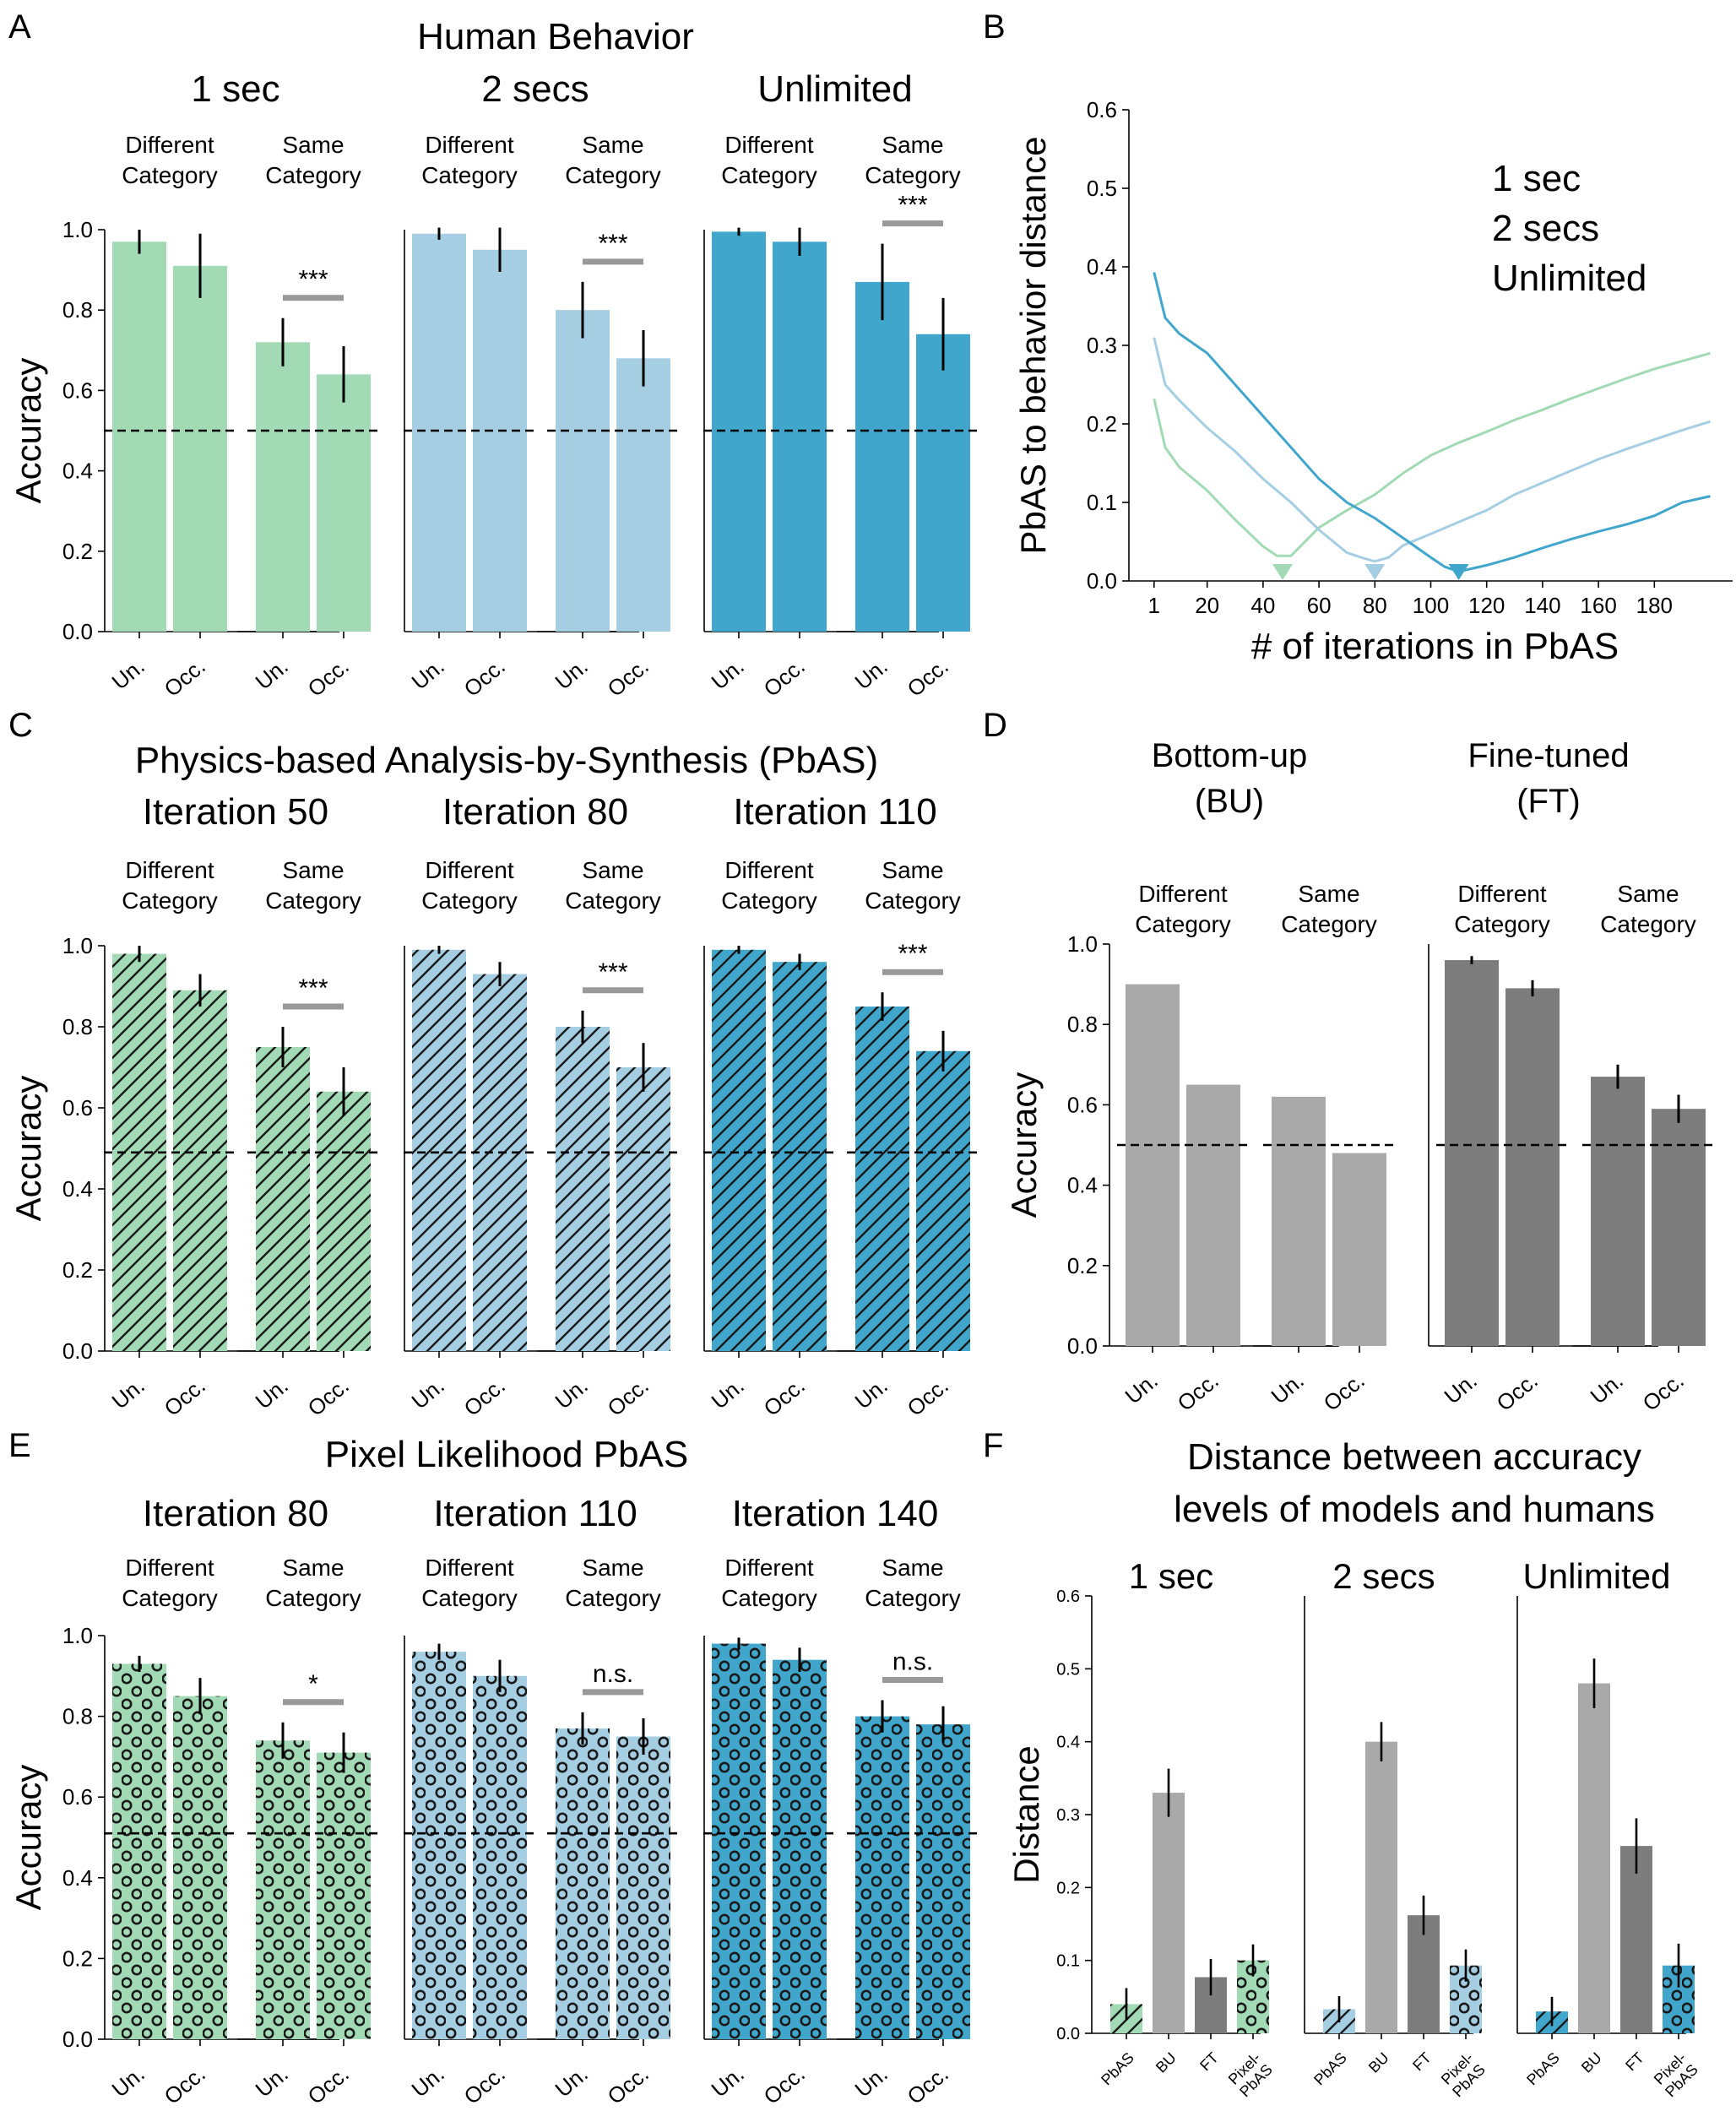 This screenshot has height=2111, width=1736. Describe the element at coordinates (535, 89) in the screenshot. I see `group-label: 2 secs` at that location.